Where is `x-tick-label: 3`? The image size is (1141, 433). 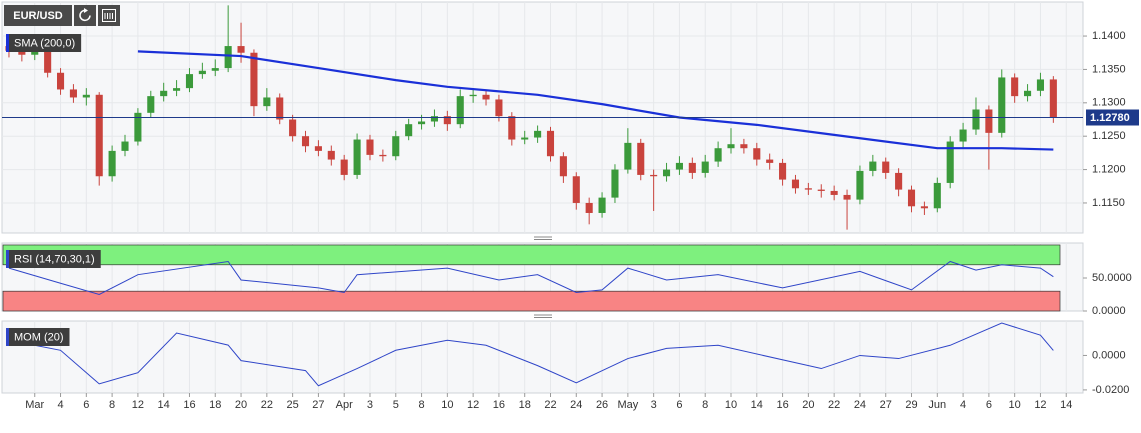
x-tick-label: 3 is located at coordinates (370, 405).